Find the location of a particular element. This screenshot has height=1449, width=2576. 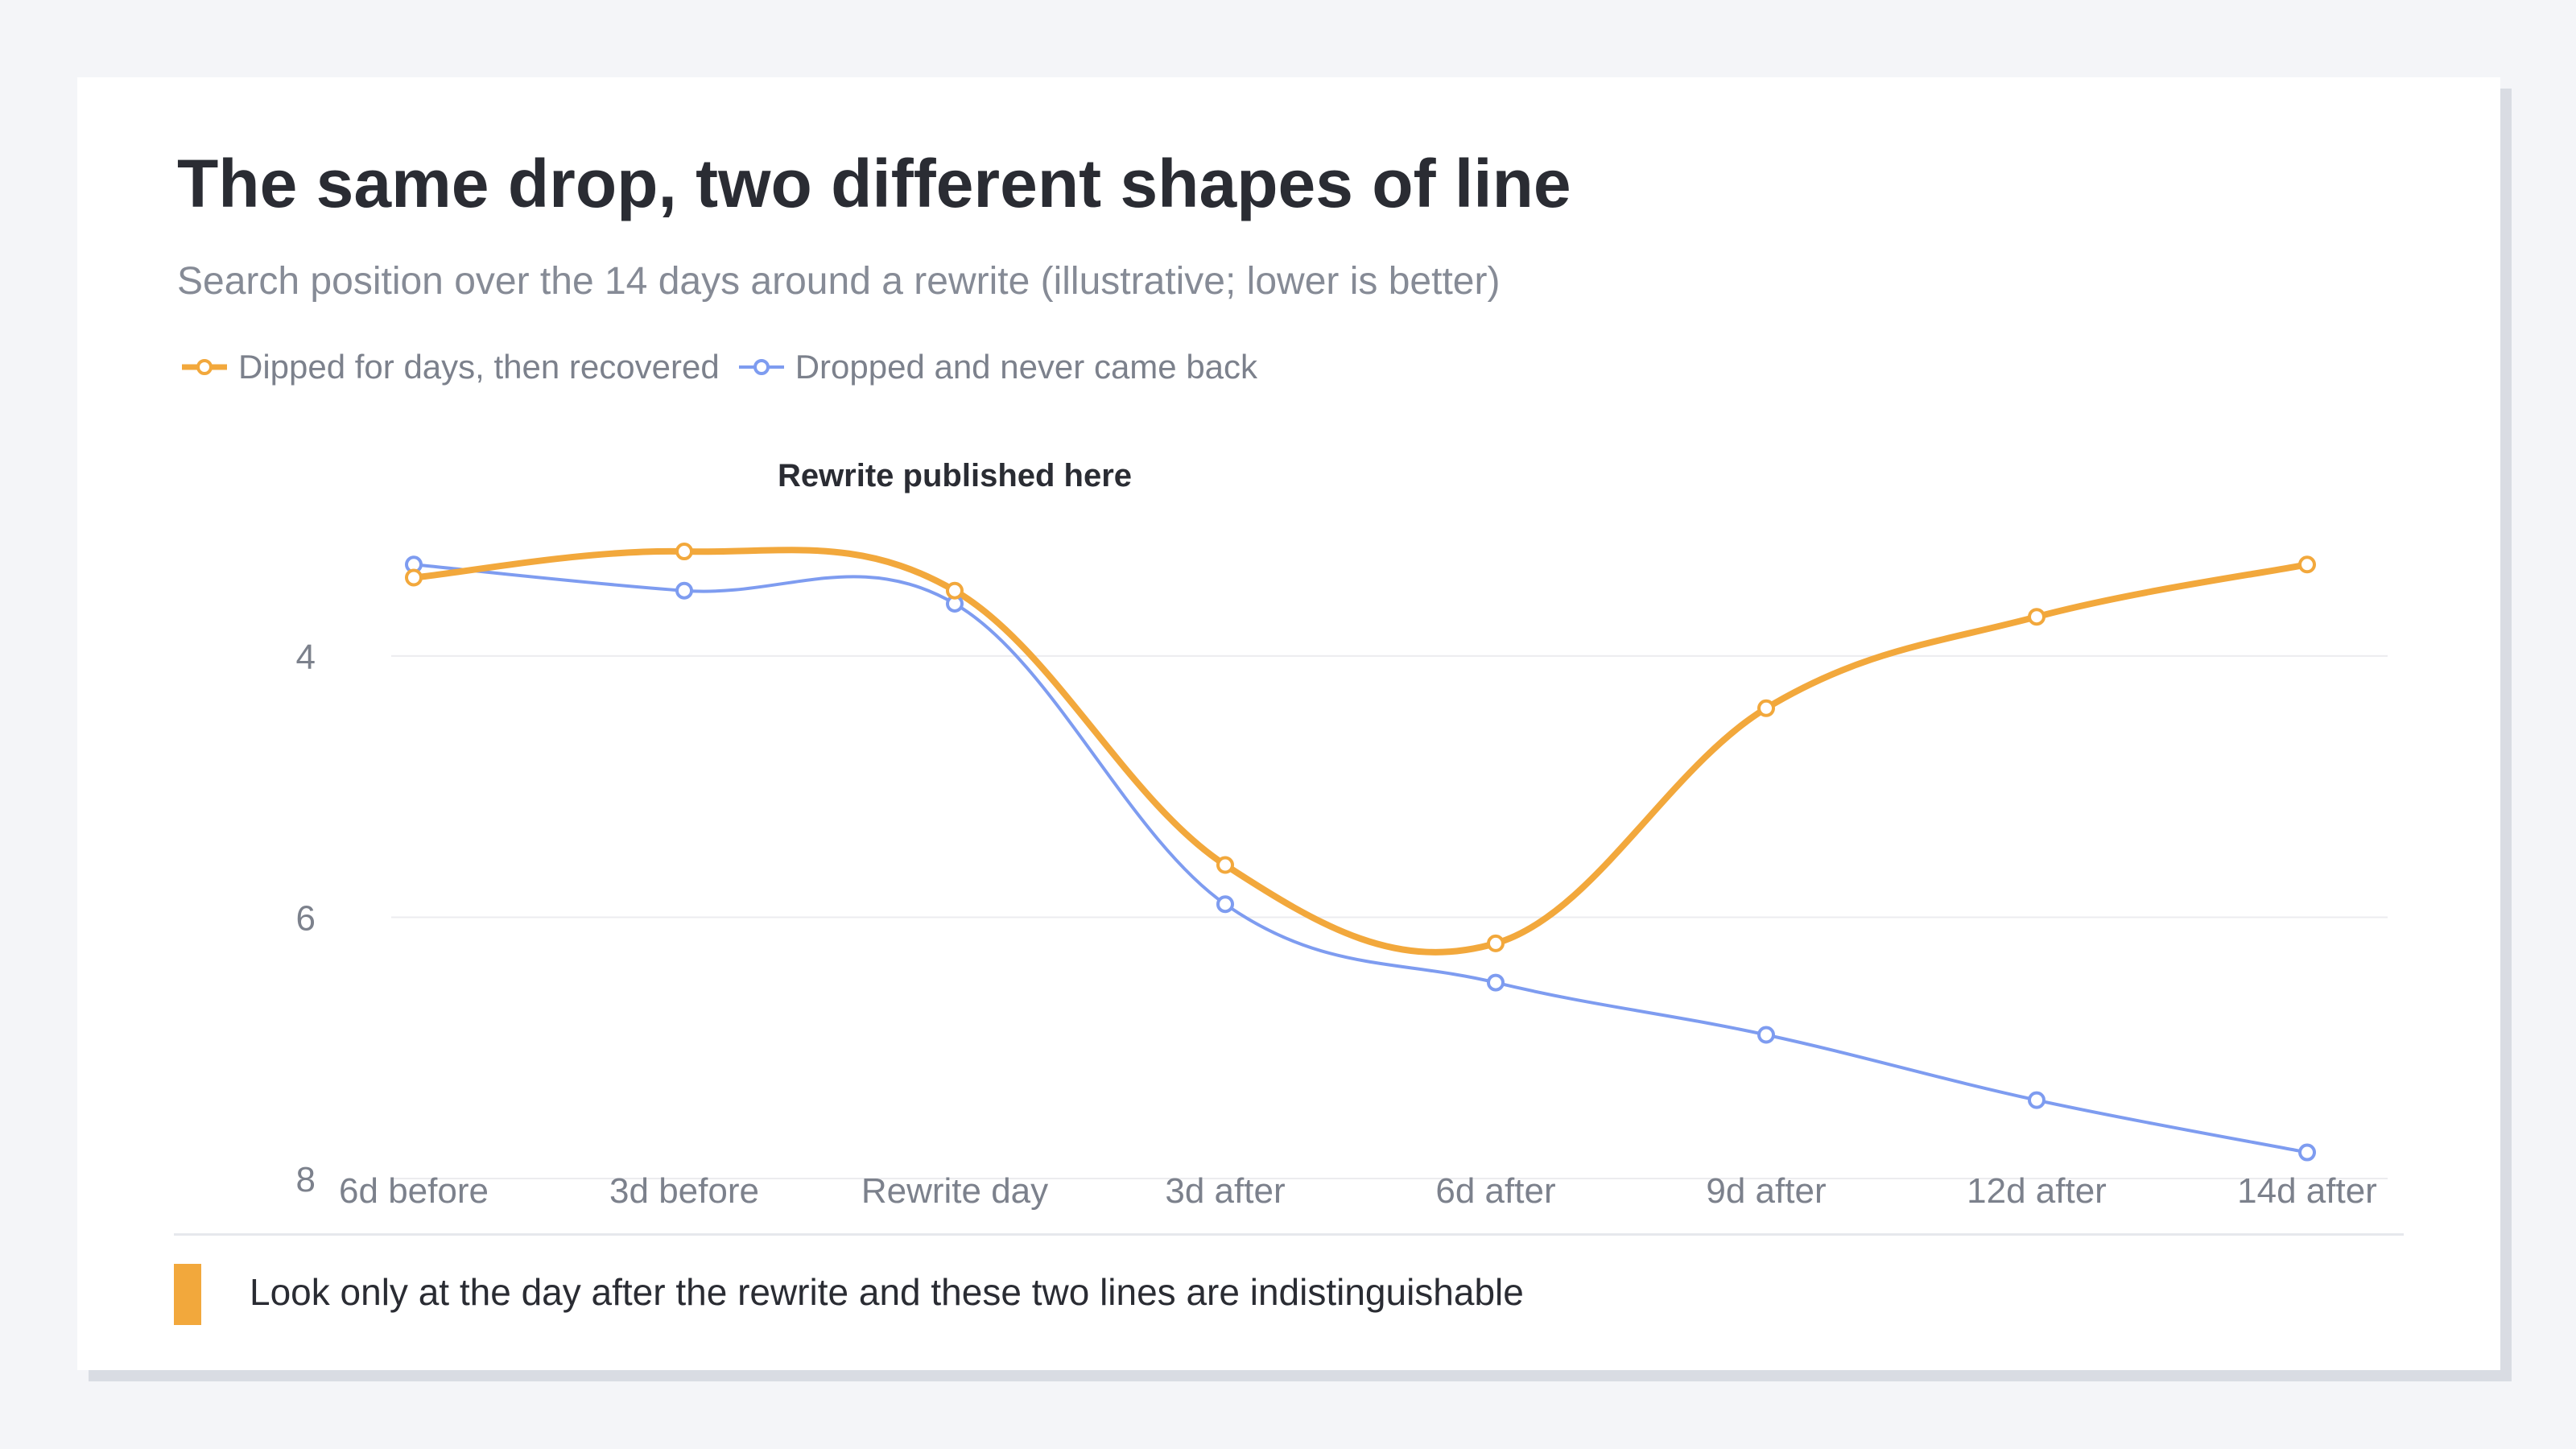

x-tick-label: 12d after is located at coordinates (2037, 1191).